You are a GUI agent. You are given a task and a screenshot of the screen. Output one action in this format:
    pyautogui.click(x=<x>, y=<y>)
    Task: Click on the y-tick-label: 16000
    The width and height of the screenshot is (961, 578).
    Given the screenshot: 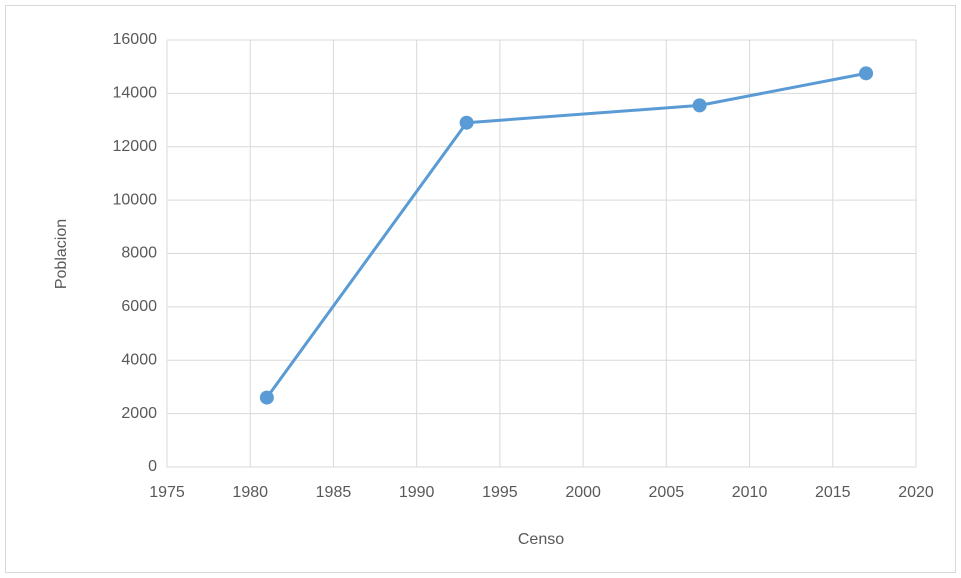 What is the action you would take?
    pyautogui.click(x=135, y=39)
    